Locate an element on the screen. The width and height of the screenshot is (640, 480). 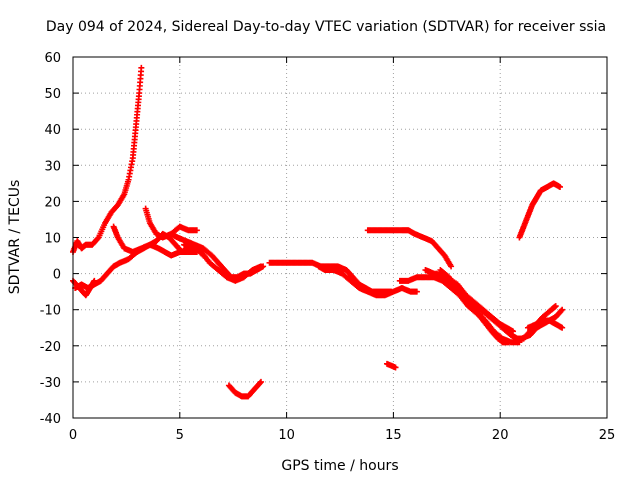
x-tick-label: 5 is located at coordinates (180, 435).